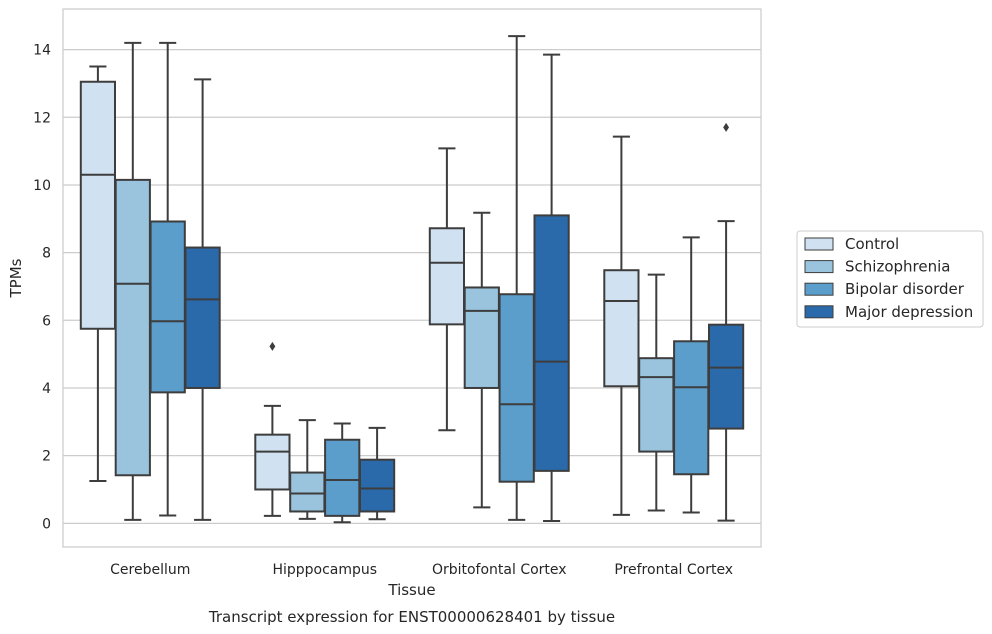 The image size is (992, 634). Describe the element at coordinates (499, 570) in the screenshot. I see `x-tick-label: Orbitofontal Cortex` at that location.